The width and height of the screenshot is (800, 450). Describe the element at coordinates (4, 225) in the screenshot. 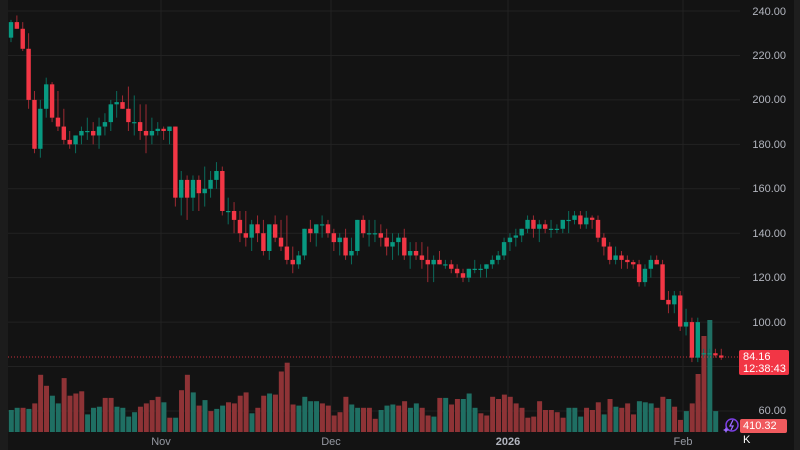

I see `left-edge-strip` at that location.